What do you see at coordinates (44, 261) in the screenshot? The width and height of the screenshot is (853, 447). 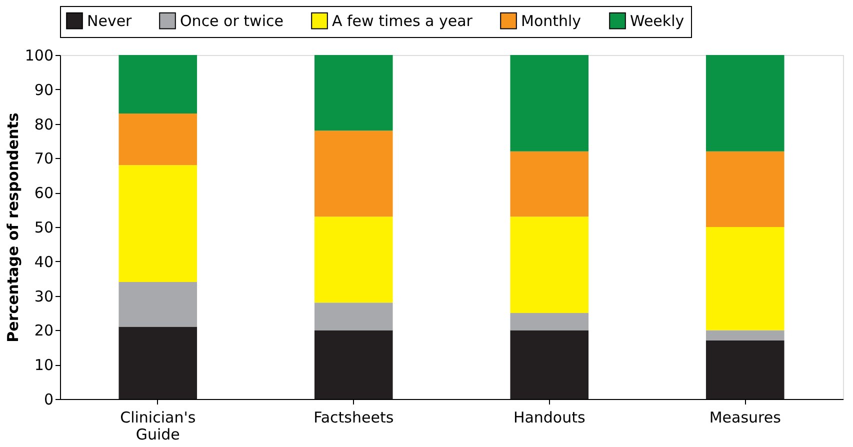 I see `y-tick-label: 40` at bounding box center [44, 261].